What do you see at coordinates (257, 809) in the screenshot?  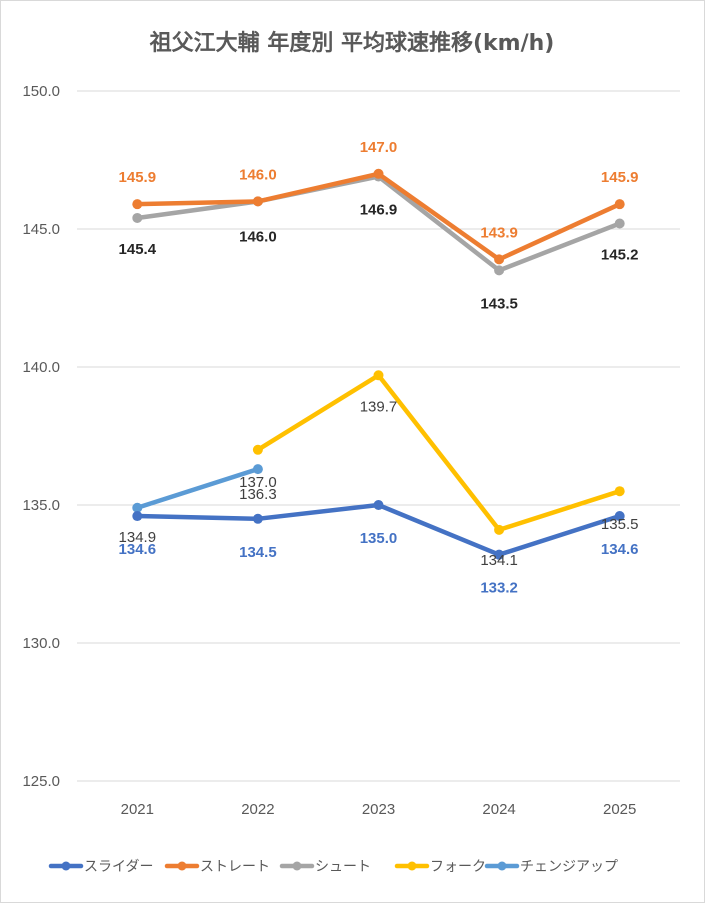 I see `x-tick-label: 2022` at bounding box center [257, 809].